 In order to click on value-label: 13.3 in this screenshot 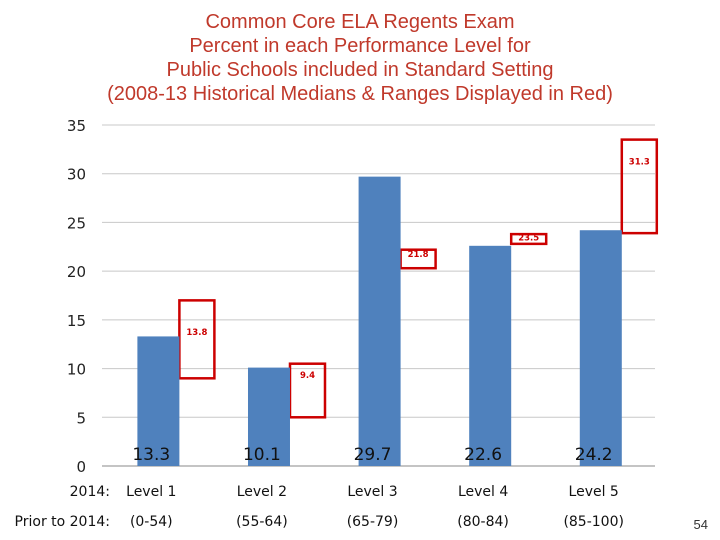, I will do `click(151, 455)`.